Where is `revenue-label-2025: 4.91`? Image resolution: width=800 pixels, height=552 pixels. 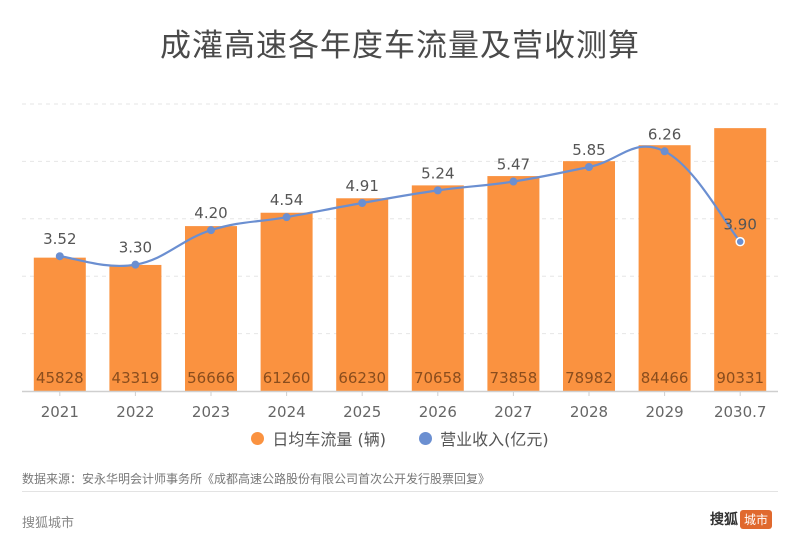
revenue-label-2025: 4.91 is located at coordinates (361, 186).